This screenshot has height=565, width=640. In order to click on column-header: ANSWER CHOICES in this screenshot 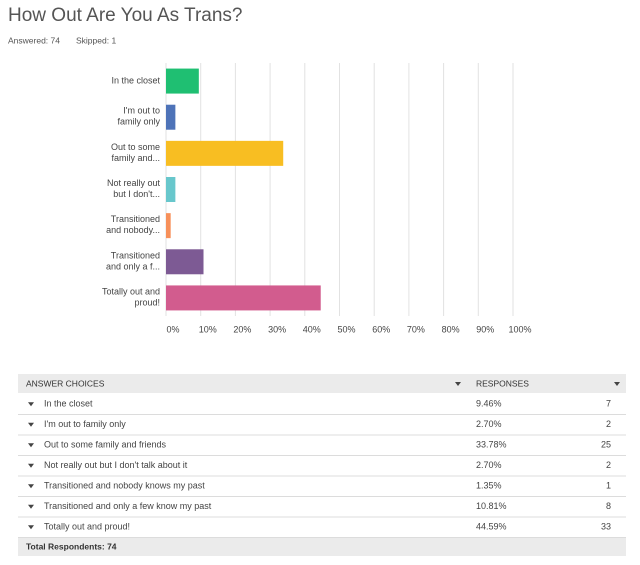, I will do `click(65, 383)`.